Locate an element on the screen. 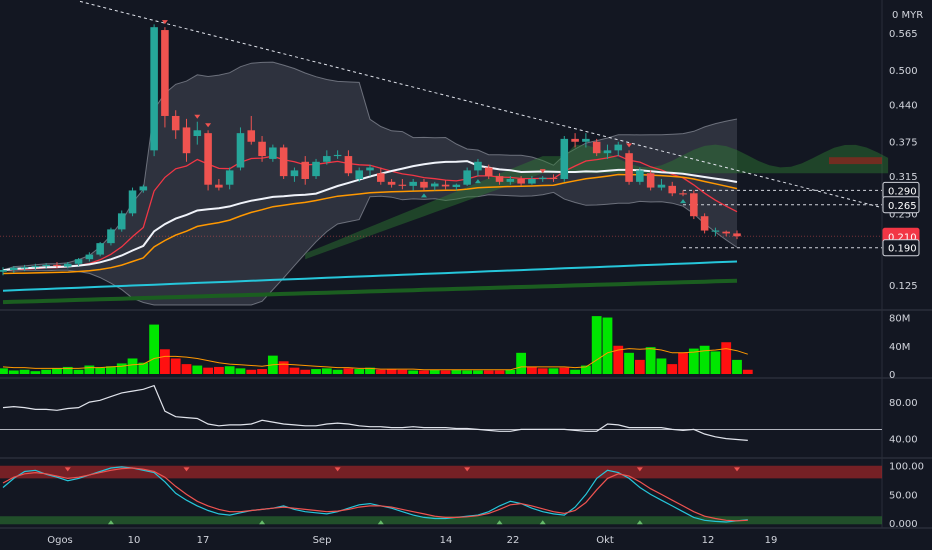 The width and height of the screenshot is (932, 550). price-tick-label: 0.315 is located at coordinates (903, 177).